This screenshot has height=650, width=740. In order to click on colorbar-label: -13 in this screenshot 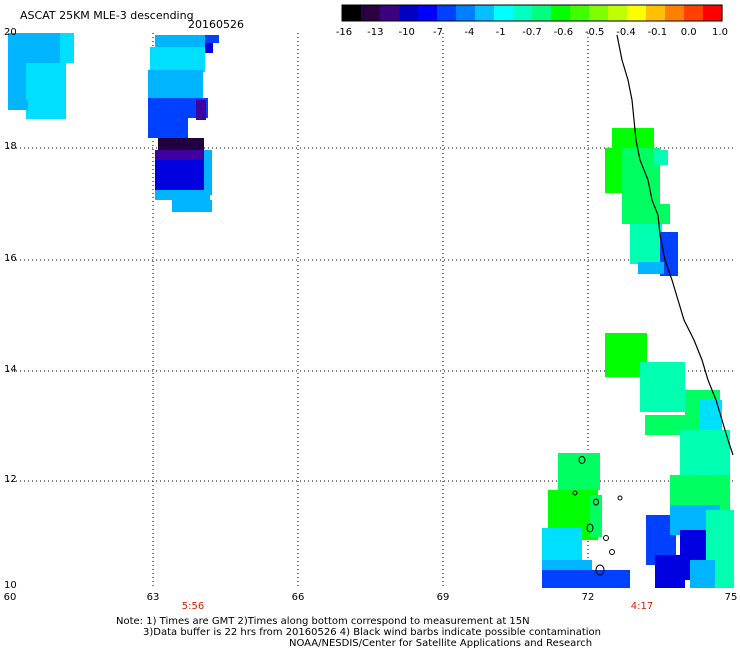, I will do `click(375, 32)`.